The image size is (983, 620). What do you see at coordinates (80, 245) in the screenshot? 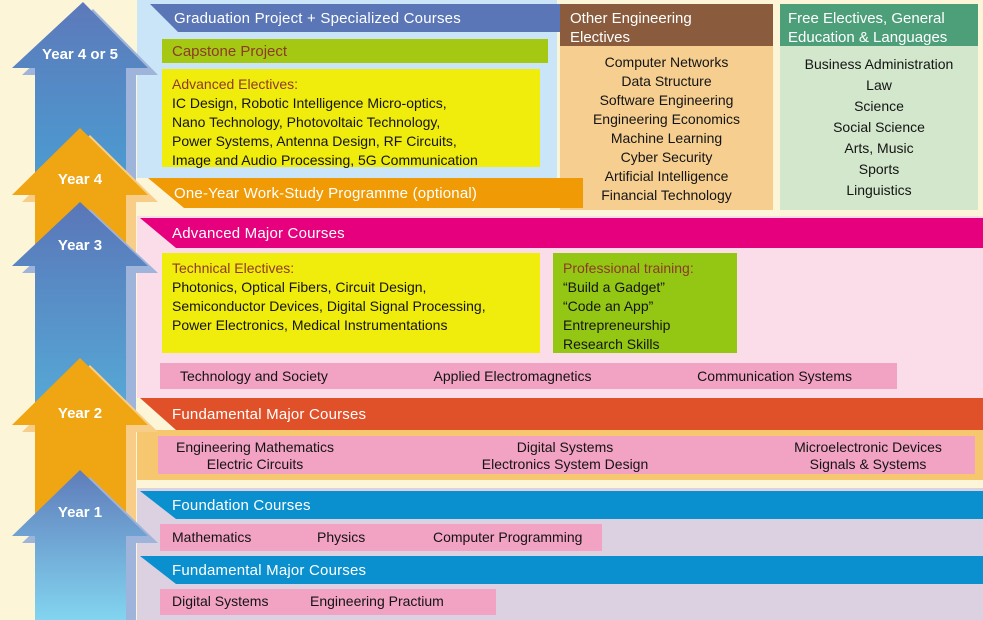
I see `year-3-label: Year 3` at bounding box center [80, 245].